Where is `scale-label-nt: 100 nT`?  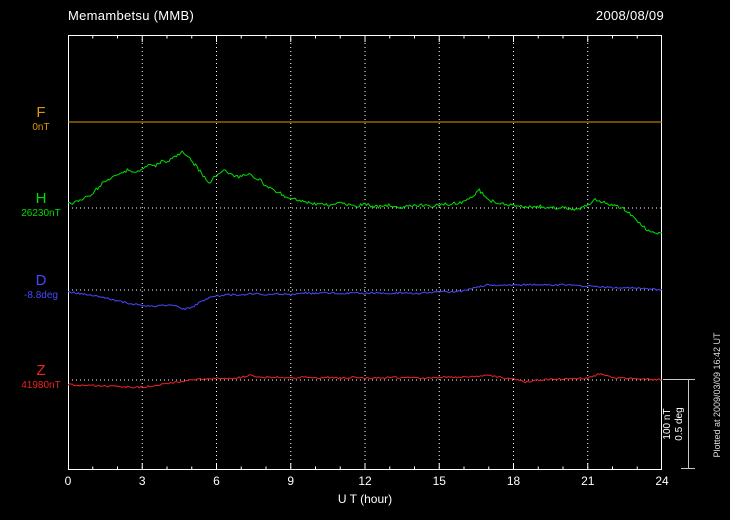
scale-label-nt: 100 nT is located at coordinates (667, 424).